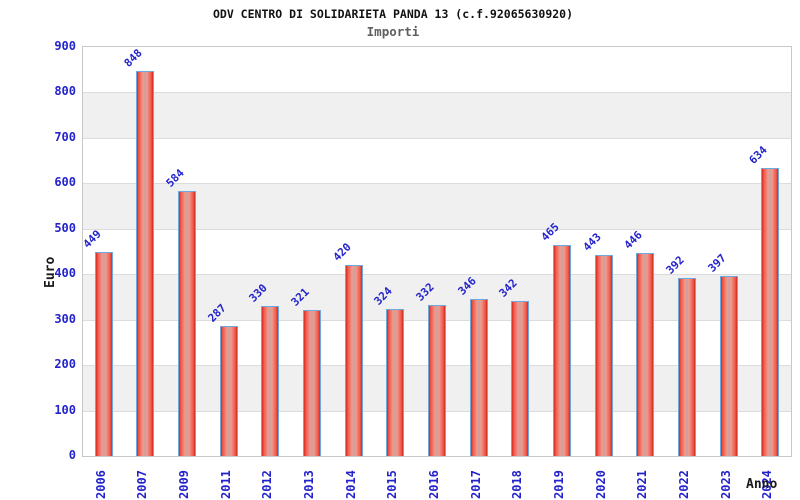  What do you see at coordinates (600, 484) in the screenshot?
I see `x-tick-label: 2020` at bounding box center [600, 484].